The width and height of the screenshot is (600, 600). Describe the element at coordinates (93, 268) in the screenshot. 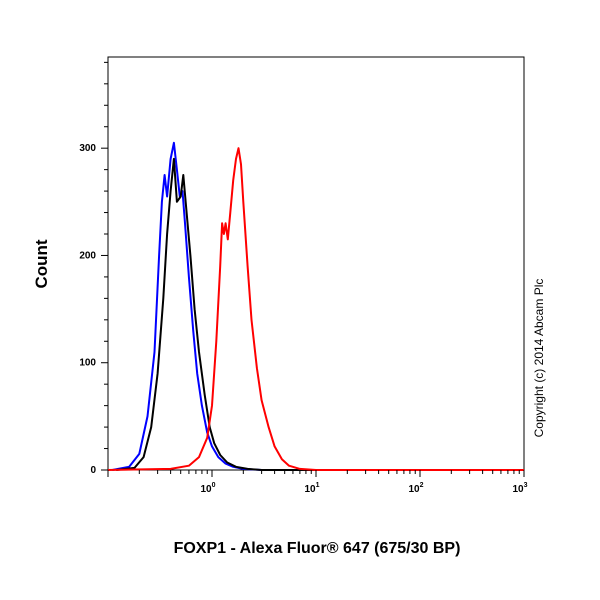

I see `y-axis: 0 100 200 300` at that location.